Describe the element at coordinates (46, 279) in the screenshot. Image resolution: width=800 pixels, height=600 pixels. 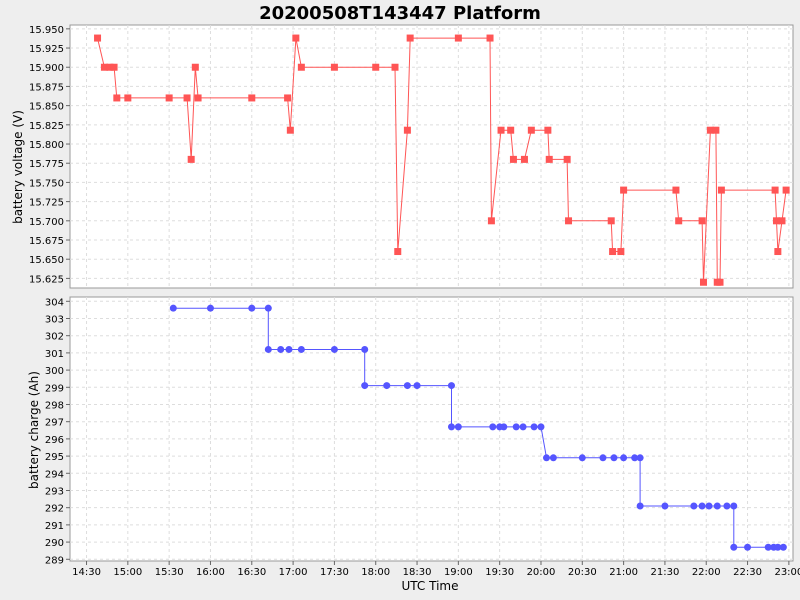
I see `voltage-y-tick-label: 15.625` at that location.